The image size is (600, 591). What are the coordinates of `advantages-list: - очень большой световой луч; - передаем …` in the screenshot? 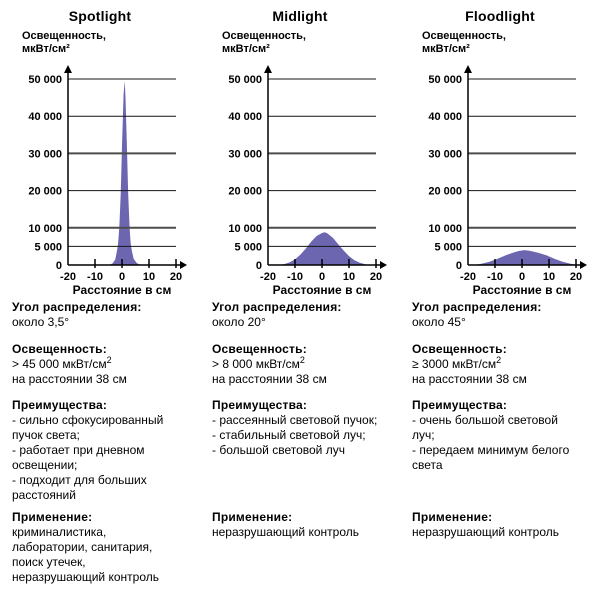 It's located at (506, 443).